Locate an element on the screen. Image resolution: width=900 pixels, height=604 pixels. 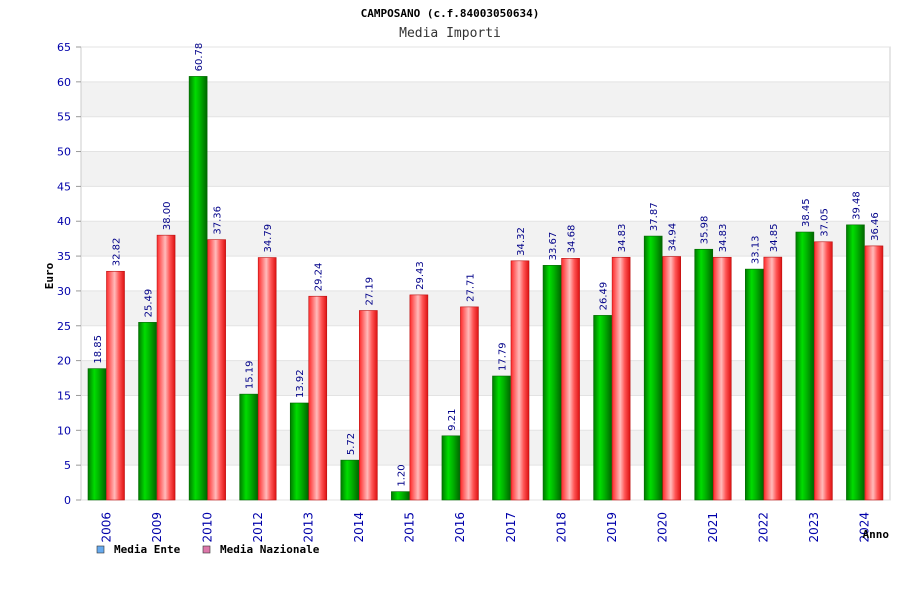
x-tick-label: 2023 is located at coordinates (814, 527).